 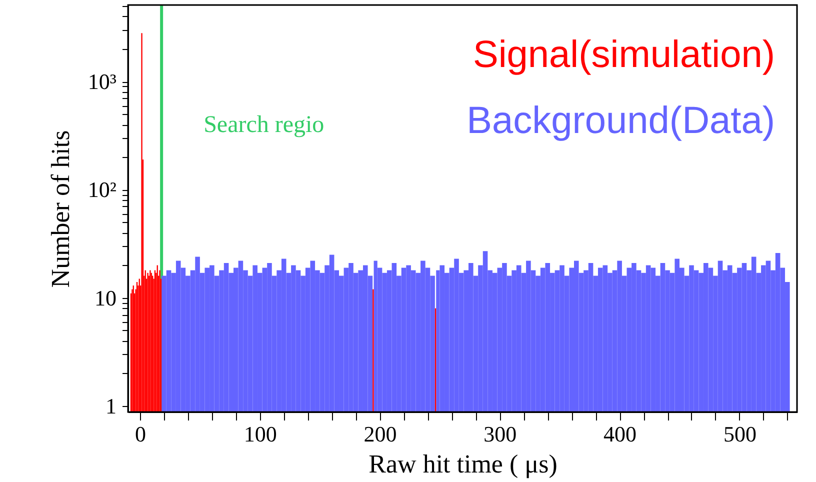 I want to click on x-tick-label: 300, so click(x=500, y=434).